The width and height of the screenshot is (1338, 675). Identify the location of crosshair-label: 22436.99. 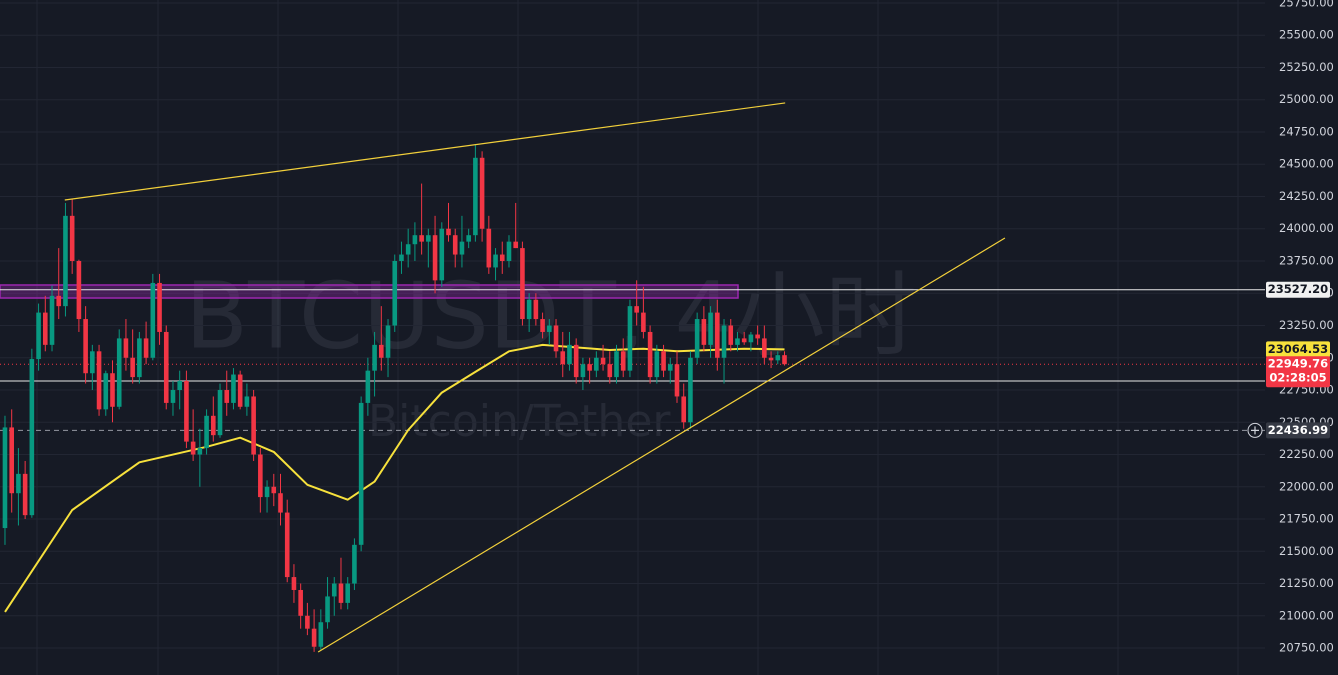
(1298, 430).